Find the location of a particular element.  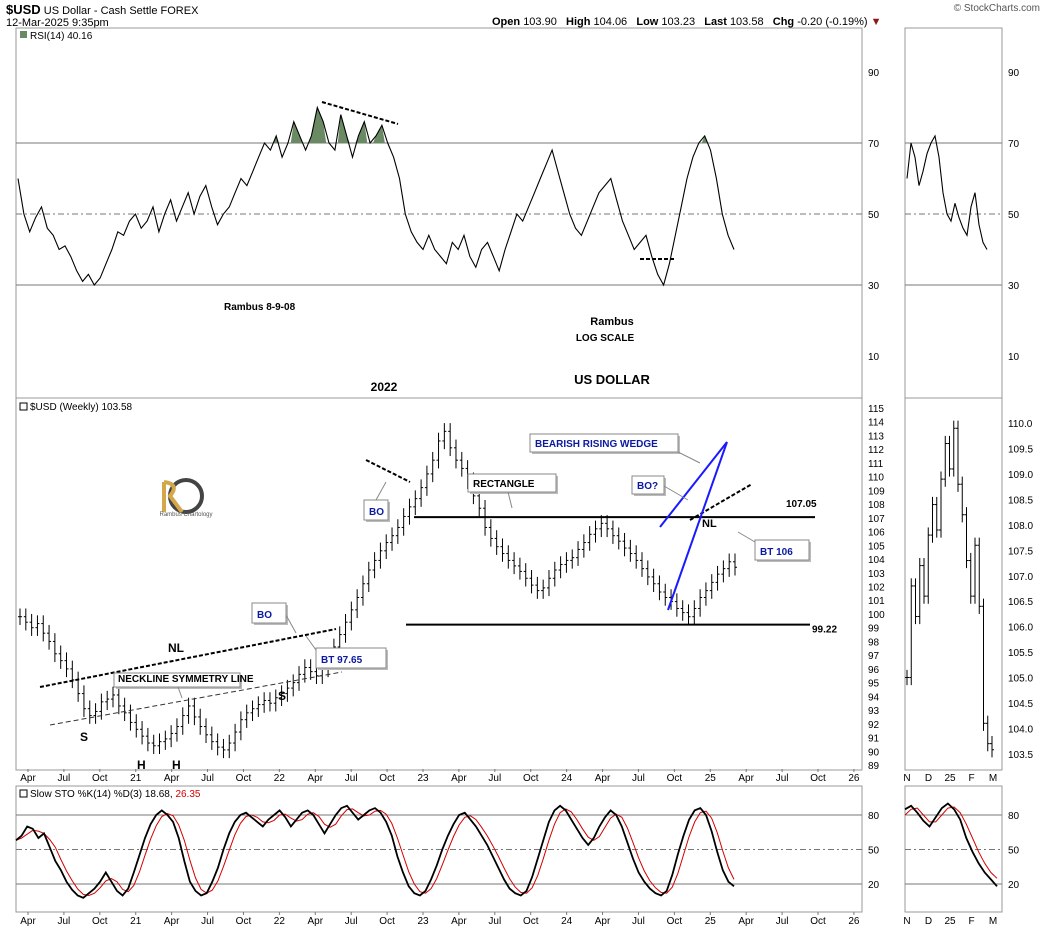

bo-top-callout-label: BO is located at coordinates (376, 512).